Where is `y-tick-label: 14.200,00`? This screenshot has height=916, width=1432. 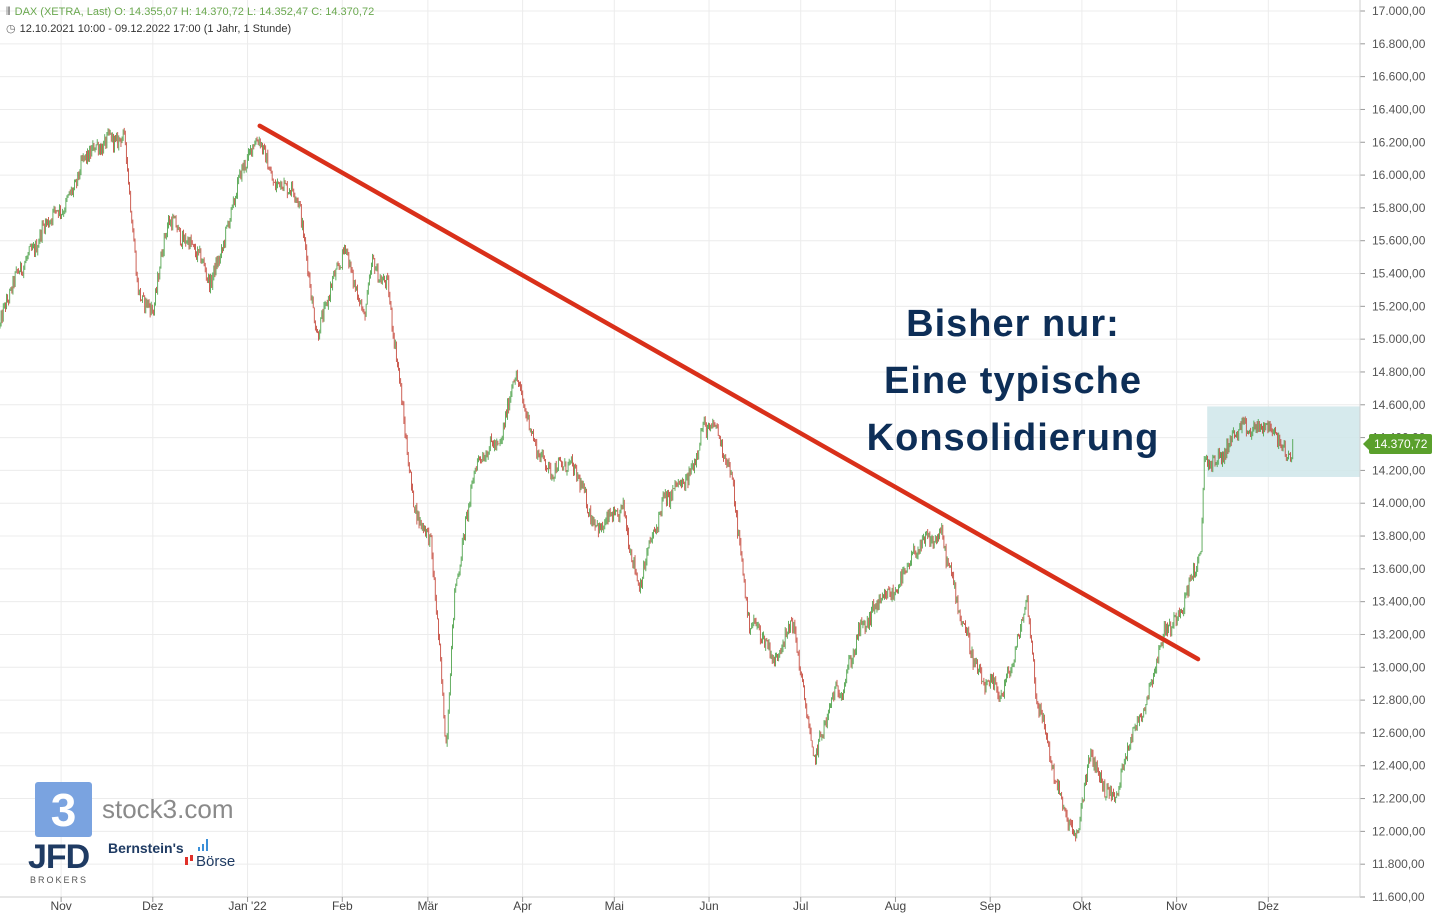 y-tick-label: 14.200,00 is located at coordinates (1399, 470).